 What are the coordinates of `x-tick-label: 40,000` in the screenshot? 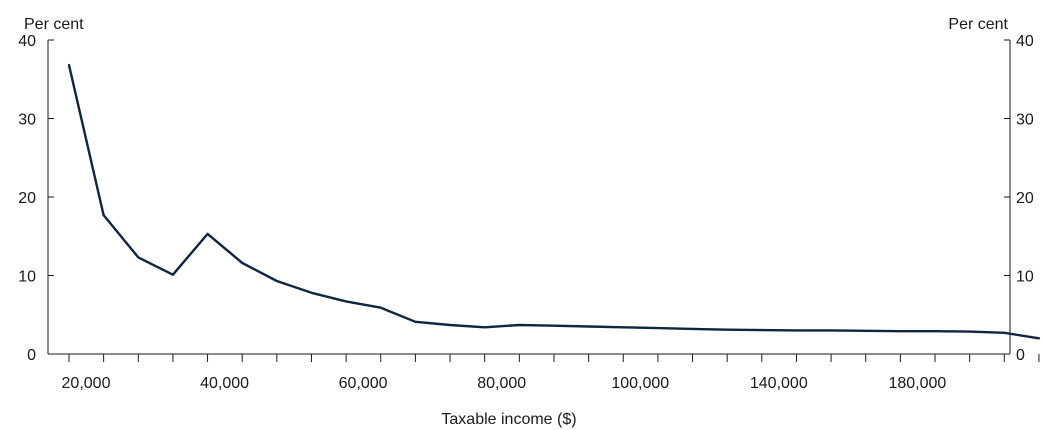 It's located at (224, 383).